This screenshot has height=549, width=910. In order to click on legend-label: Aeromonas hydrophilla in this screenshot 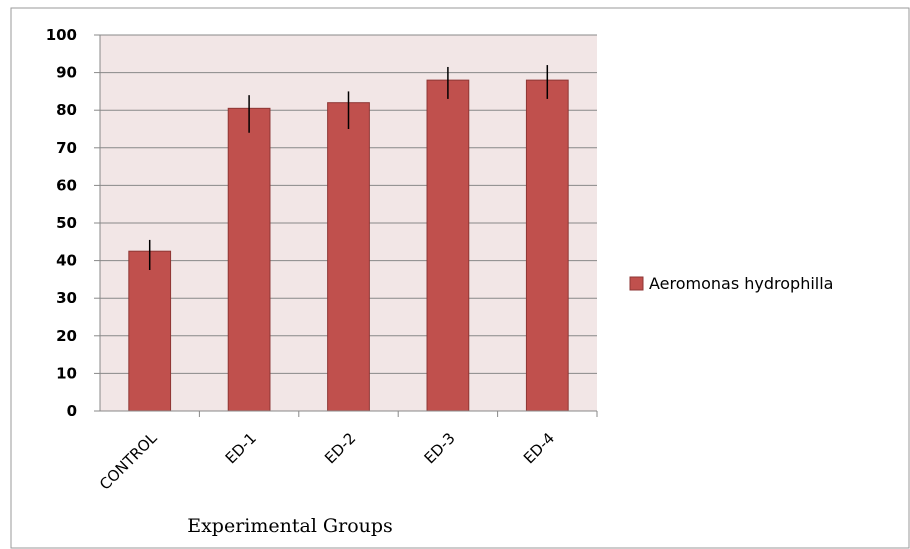, I will do `click(741, 283)`.